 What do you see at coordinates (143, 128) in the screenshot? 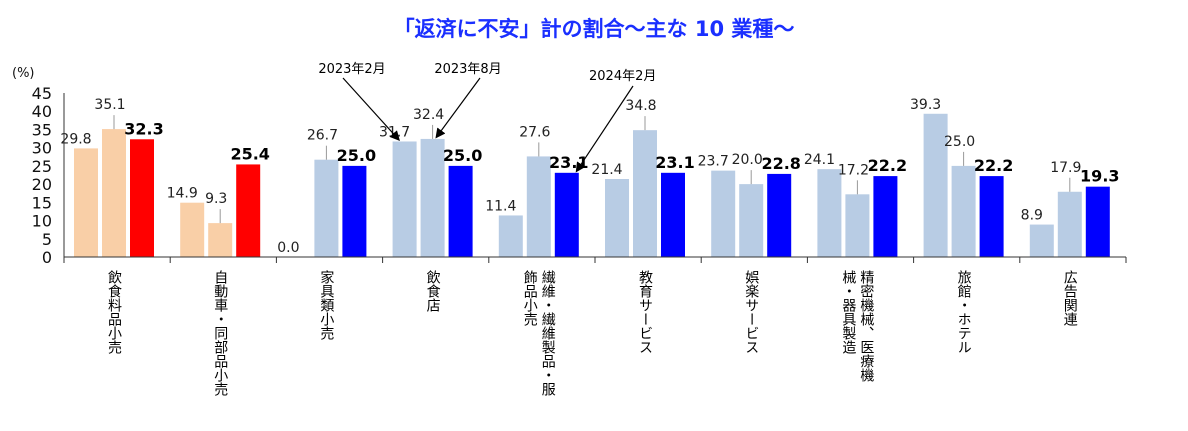
I see `value-label: 32.3` at bounding box center [143, 128].